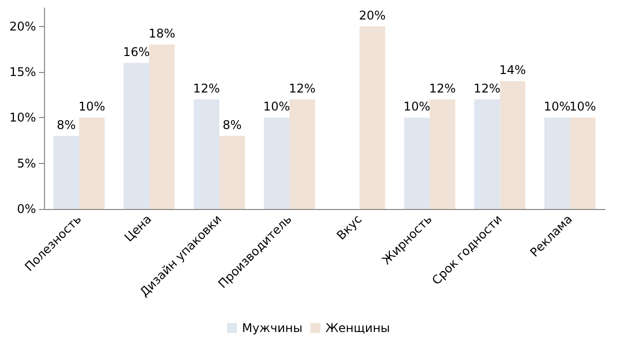 The image size is (617, 343). What do you see at coordinates (22, 26) in the screenshot?
I see `y-tick-label: 20%` at bounding box center [22, 26].